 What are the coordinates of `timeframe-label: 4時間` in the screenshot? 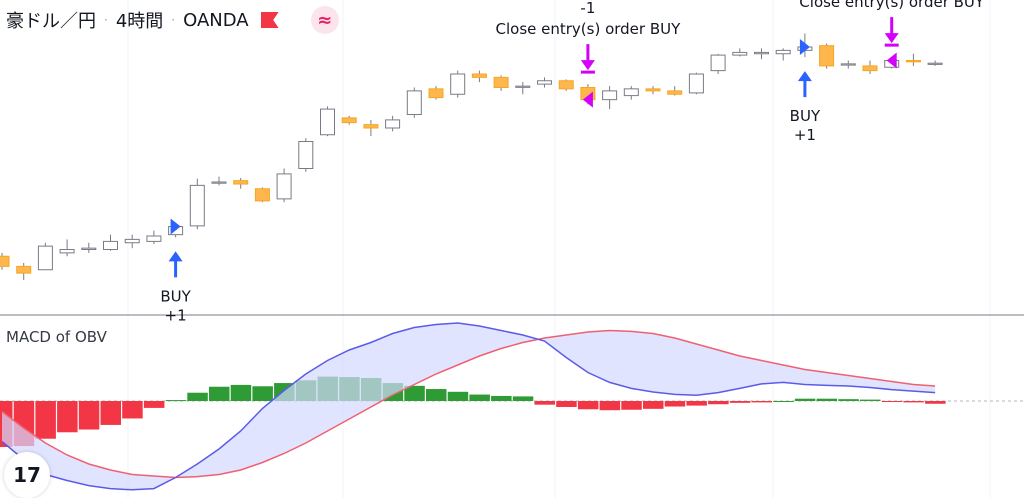 It's located at (139, 21).